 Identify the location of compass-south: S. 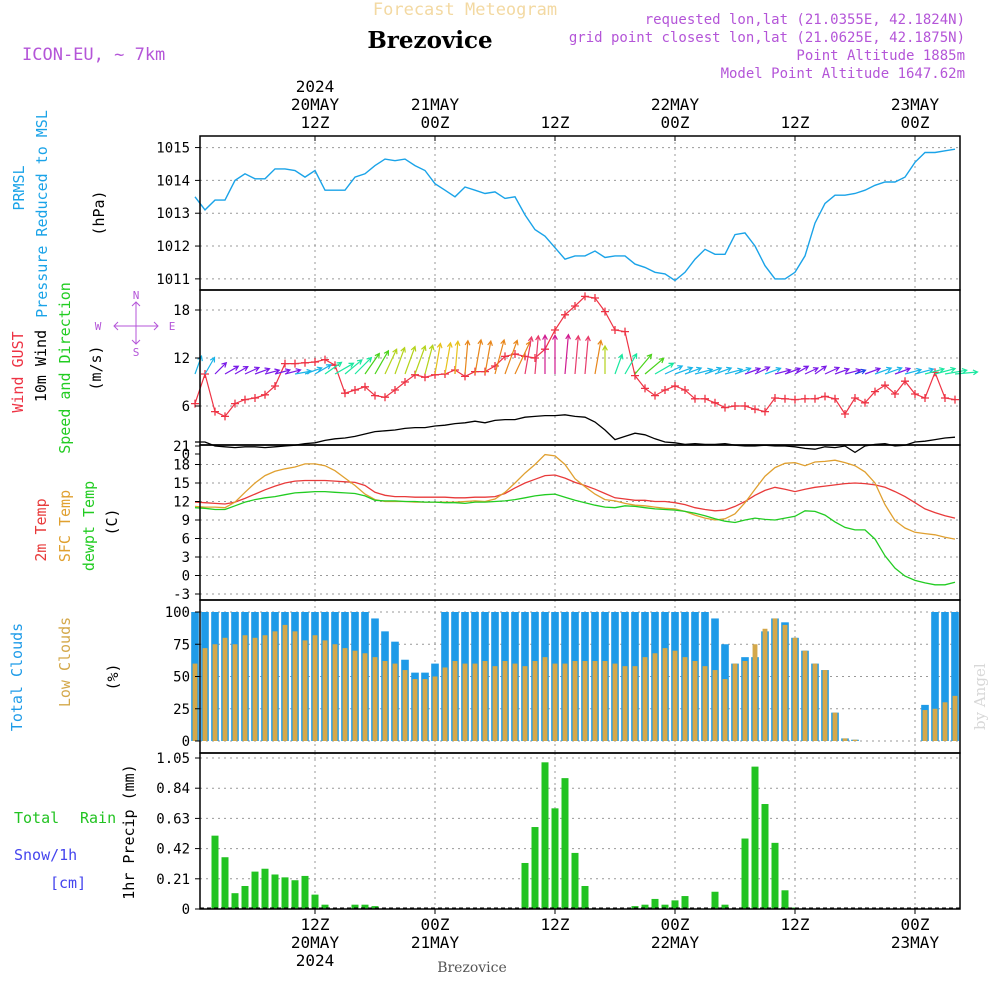
(136, 352).